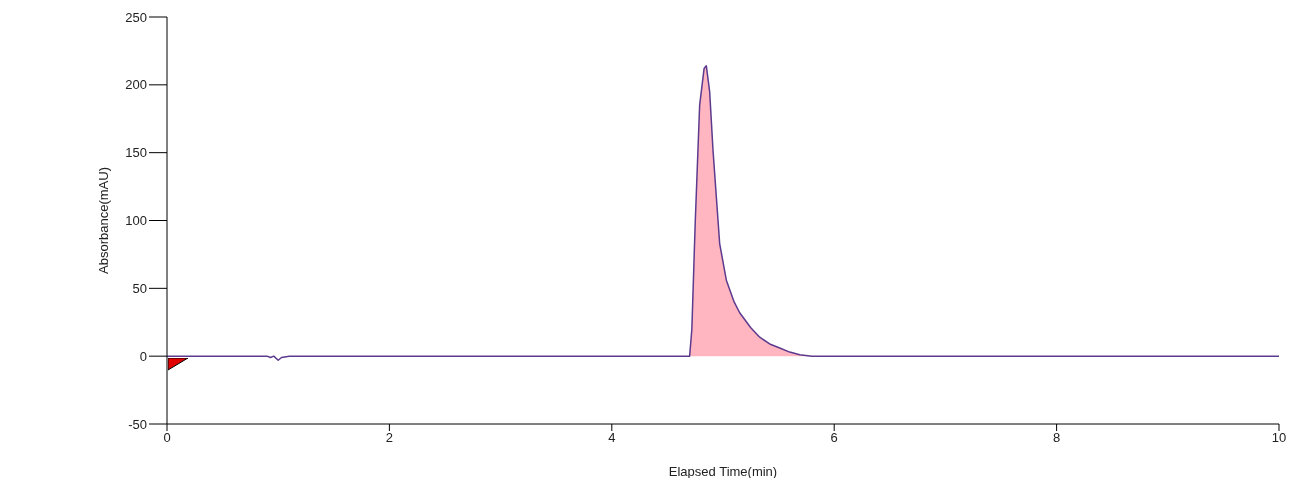 The width and height of the screenshot is (1305, 488). I want to click on y-tick-label: -50, so click(137, 424).